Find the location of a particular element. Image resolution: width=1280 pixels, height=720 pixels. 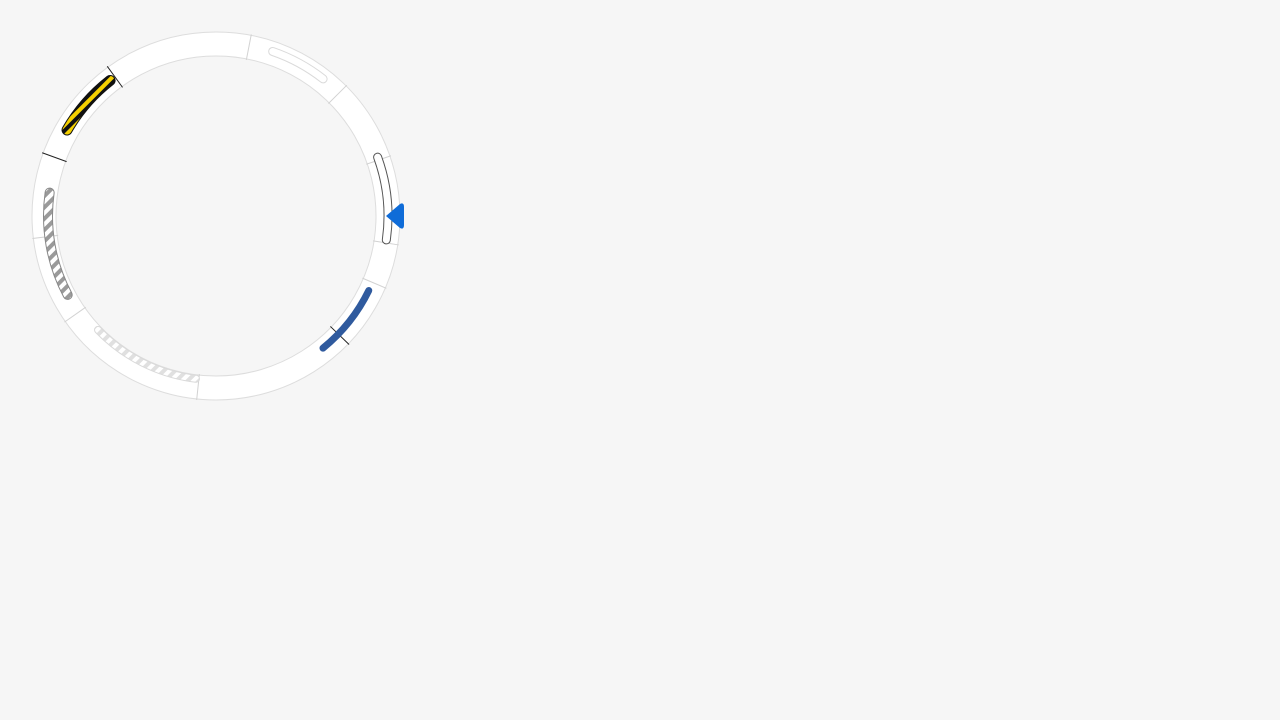

triangle-left-icon is located at coordinates (395, 216).